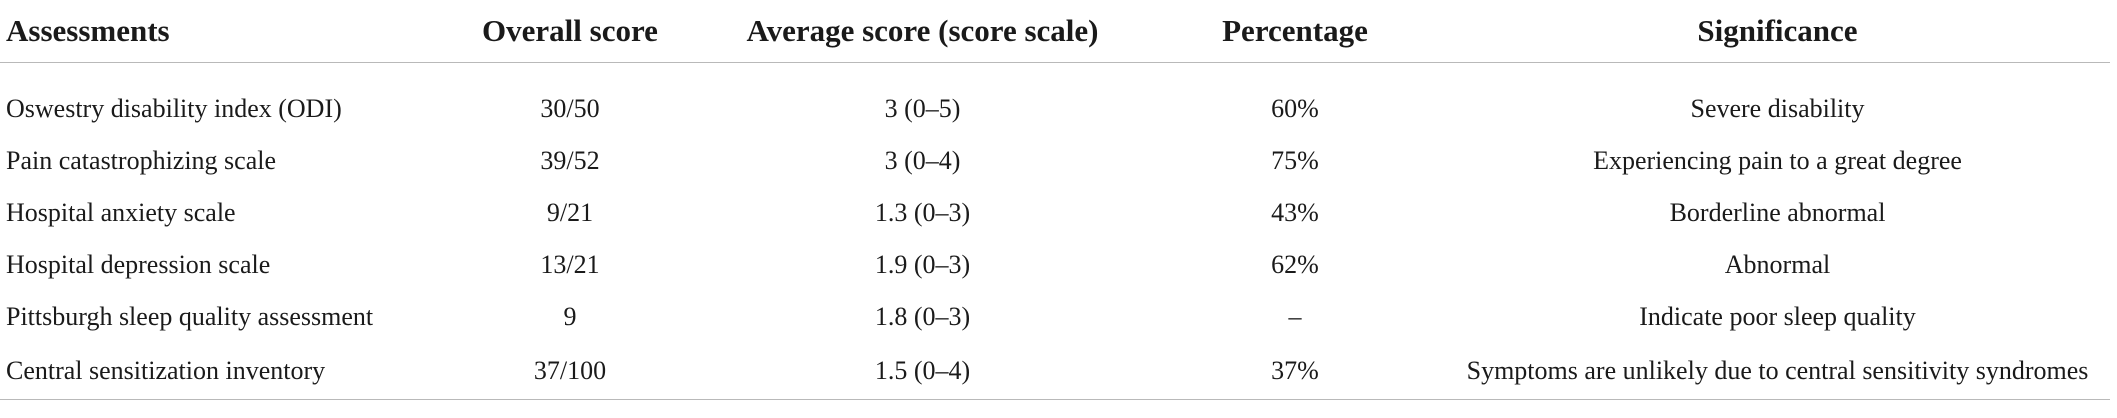 The width and height of the screenshot is (2117, 418). What do you see at coordinates (922, 108) in the screenshot?
I see `cell-average-score: 3 (0–5)` at bounding box center [922, 108].